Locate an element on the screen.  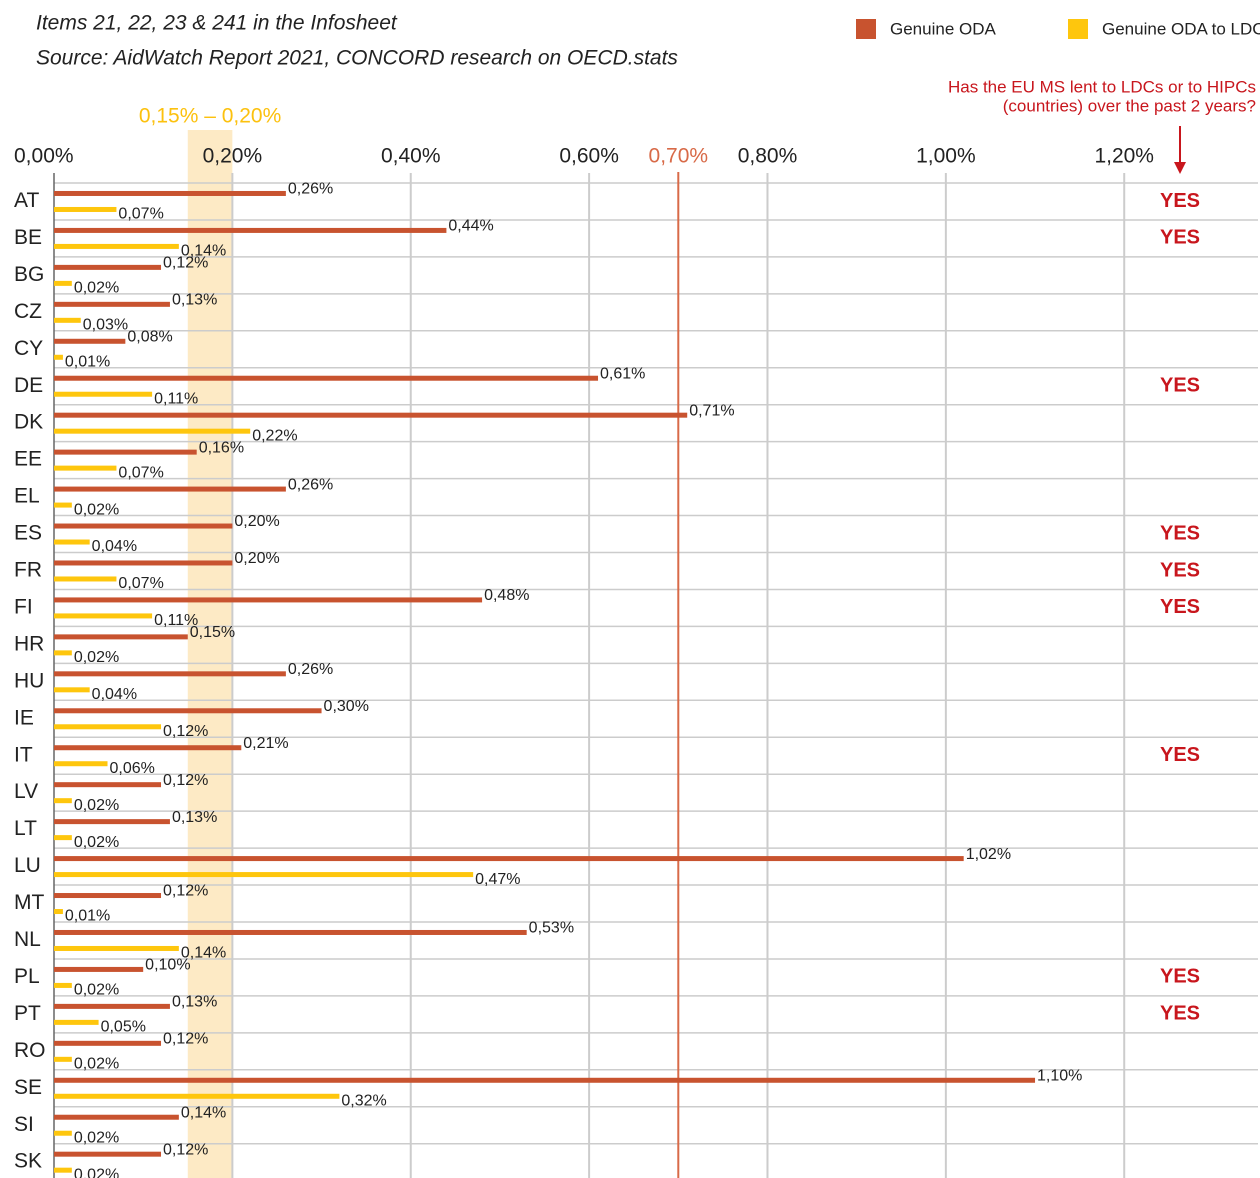
y-tick-label: LU is located at coordinates (27, 865).